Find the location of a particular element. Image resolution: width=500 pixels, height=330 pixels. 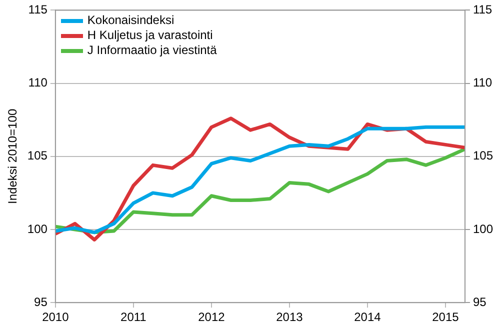

x-tick-label: 2010 is located at coordinates (56, 317).